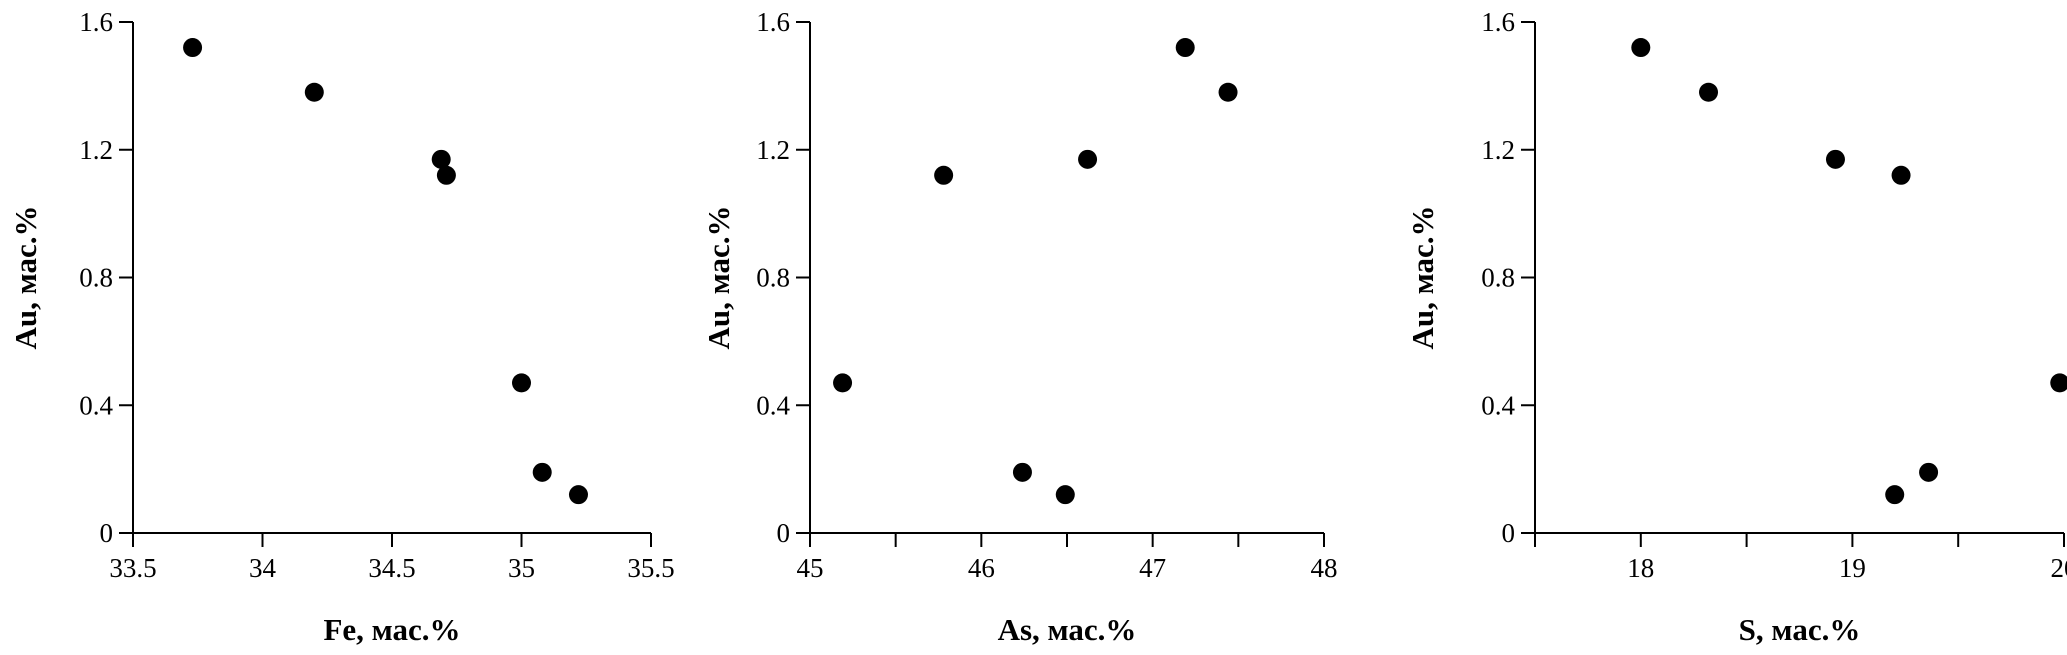  Describe the element at coordinates (810, 568) in the screenshot. I see `x-tick-label: 45` at that location.